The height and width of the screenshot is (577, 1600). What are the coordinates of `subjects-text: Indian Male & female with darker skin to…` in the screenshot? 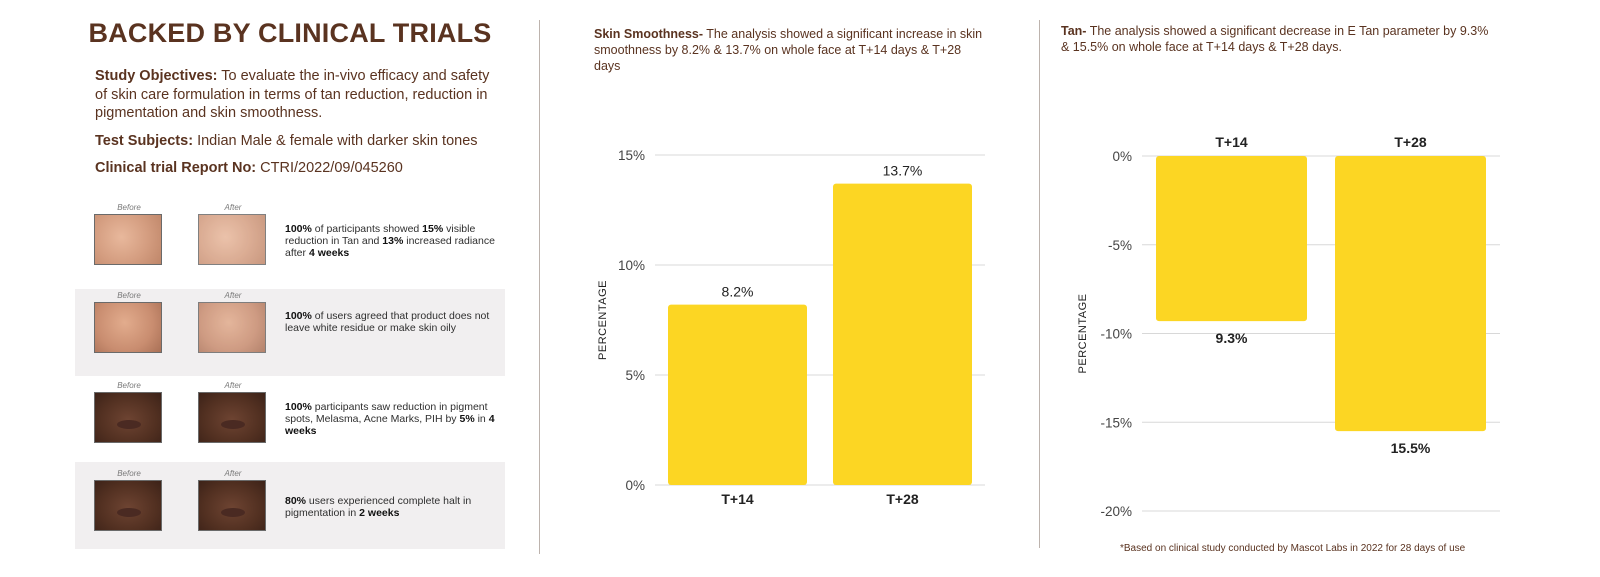 It's located at (337, 141).